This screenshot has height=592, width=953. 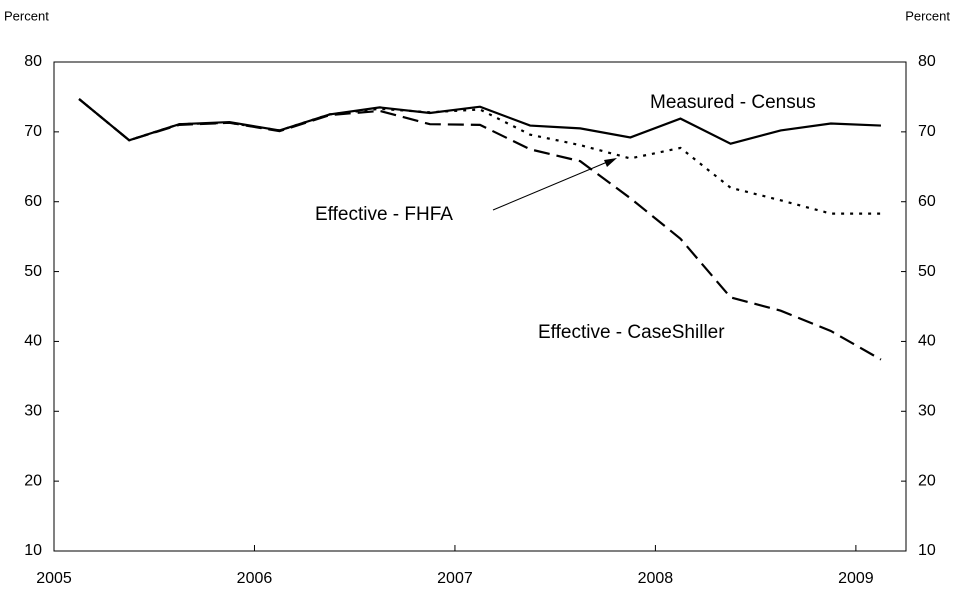 I want to click on y-tick-label: 20, so click(x=33, y=480).